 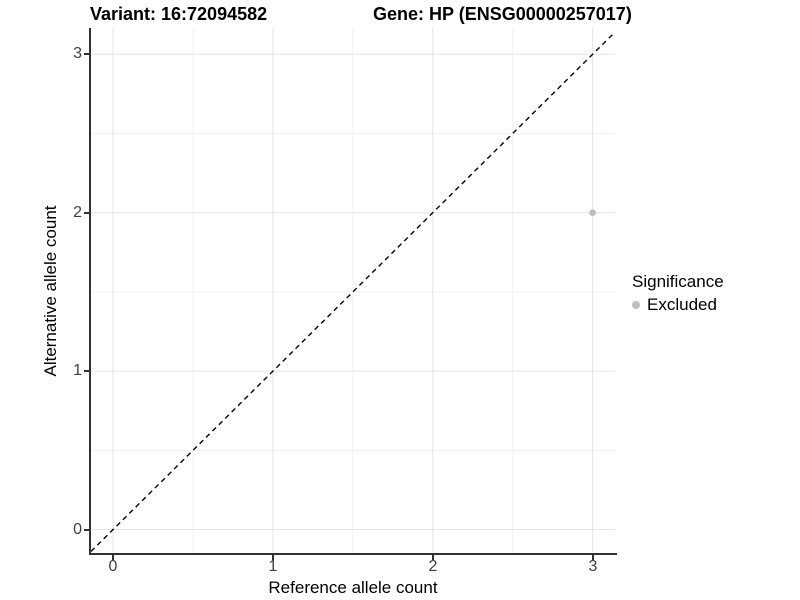 I want to click on x-axis-title: Reference allele count, so click(x=353, y=587).